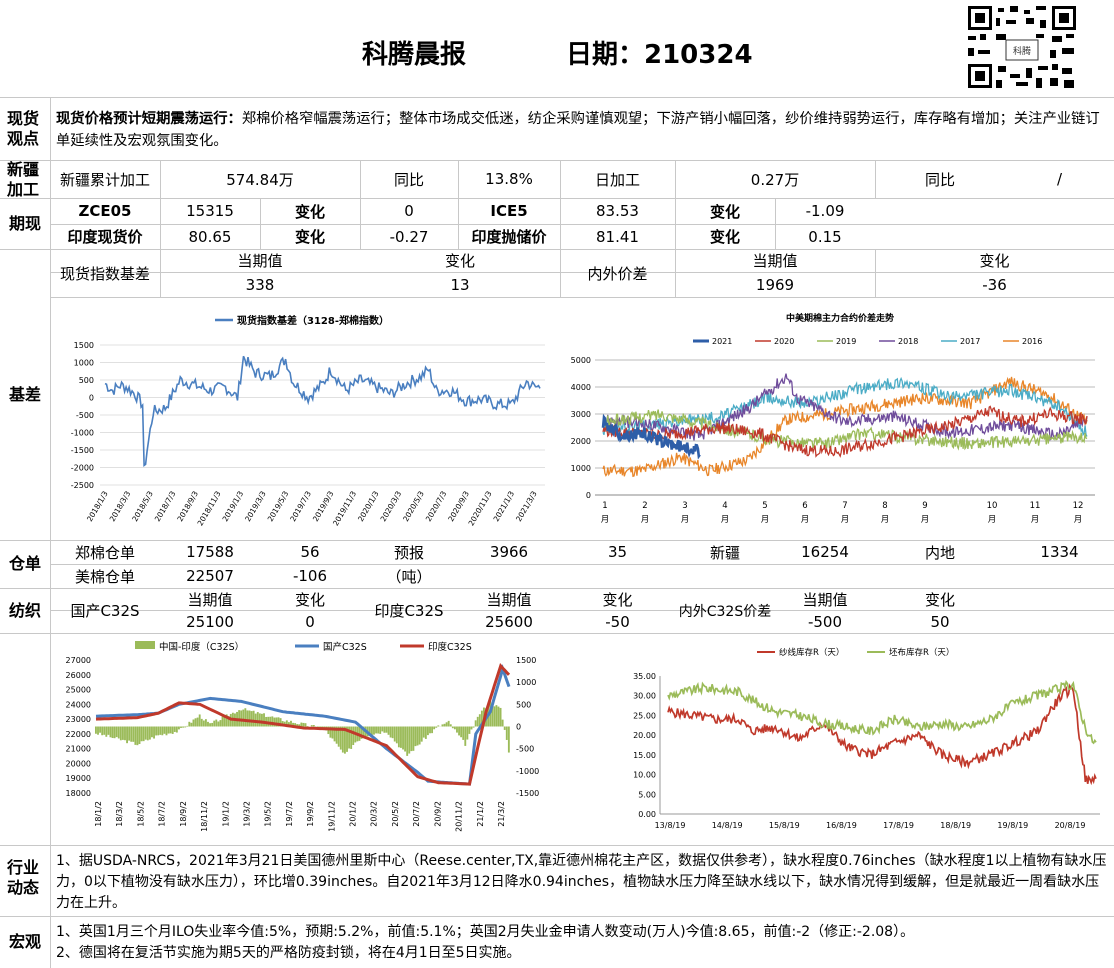 This screenshot has width=1114, height=968. What do you see at coordinates (22, 877) in the screenshot?
I see `label-industry: 行业动态` at bounding box center [22, 877].